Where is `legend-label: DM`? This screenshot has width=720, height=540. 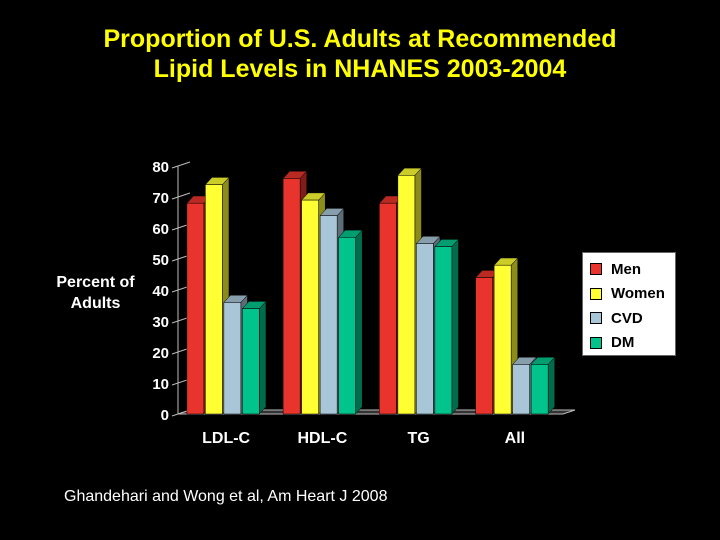 legend-label: DM is located at coordinates (623, 343).